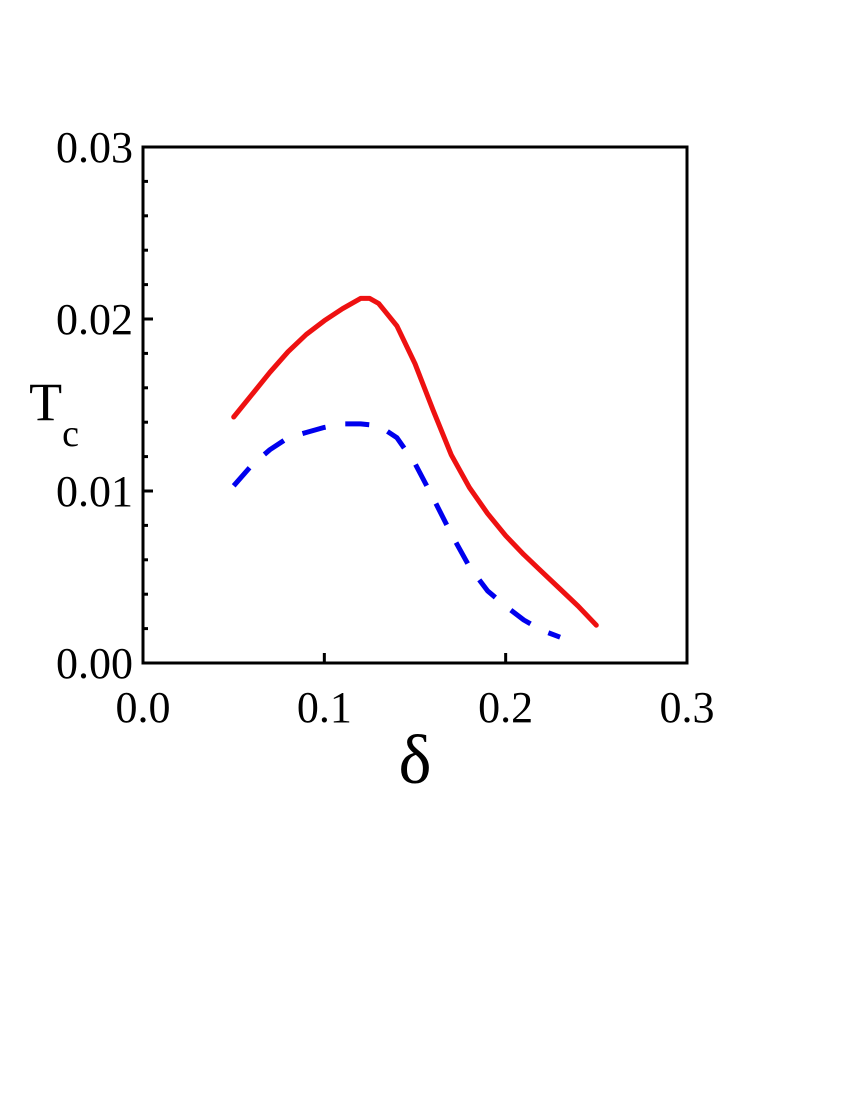 This screenshot has width=850, height=1100. I want to click on series-line-1-solid, so click(415, 461).